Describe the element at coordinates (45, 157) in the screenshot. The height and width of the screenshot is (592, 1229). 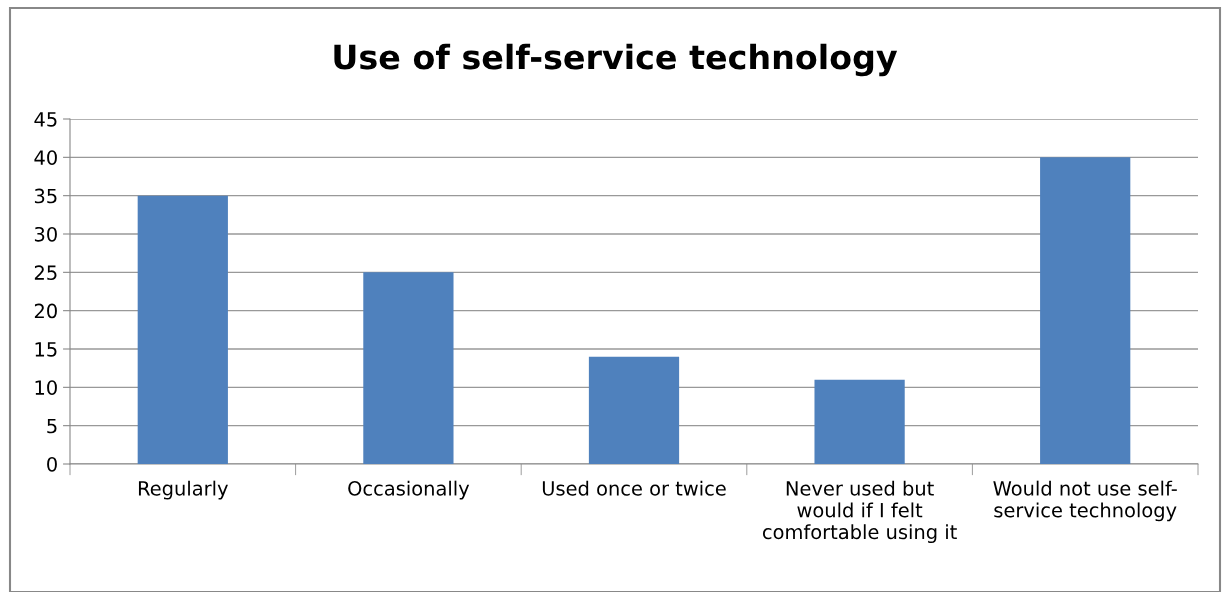
I see `y-tick-label: 40` at that location.